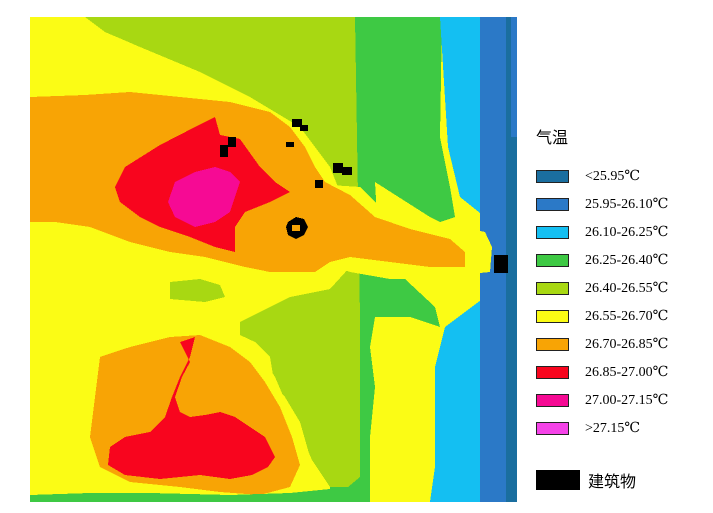 This screenshot has width=713, height=513. What do you see at coordinates (586, 480) in the screenshot?
I see `building-legend: 建筑物` at bounding box center [586, 480].